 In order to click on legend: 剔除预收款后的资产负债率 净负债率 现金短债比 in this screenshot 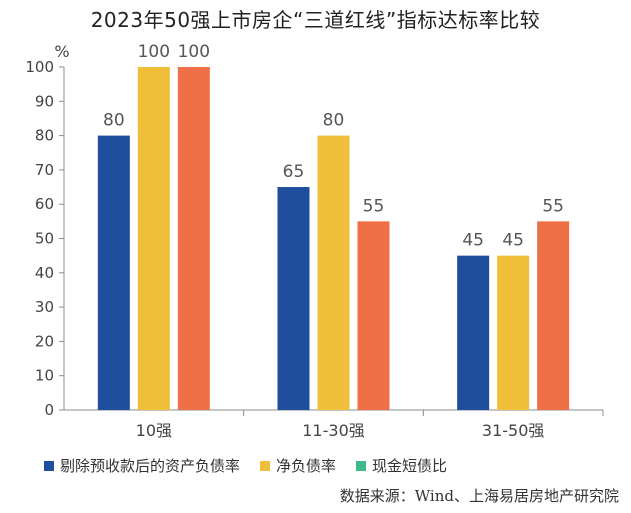, I will do `click(245, 465)`.